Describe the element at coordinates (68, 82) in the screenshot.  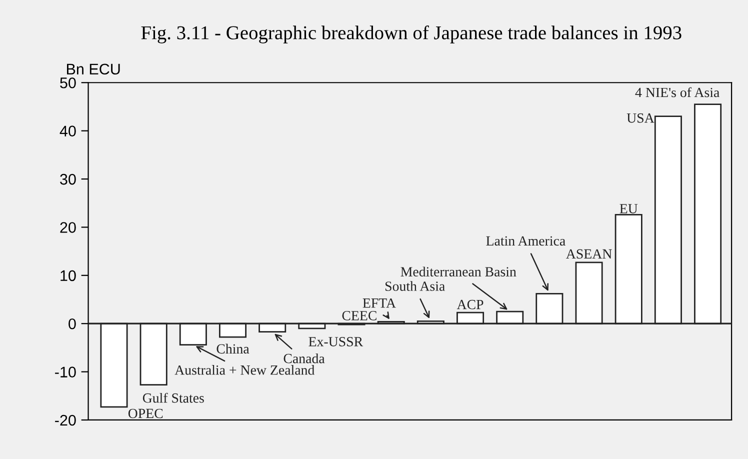
I see `y-tick-label: 50` at that location.